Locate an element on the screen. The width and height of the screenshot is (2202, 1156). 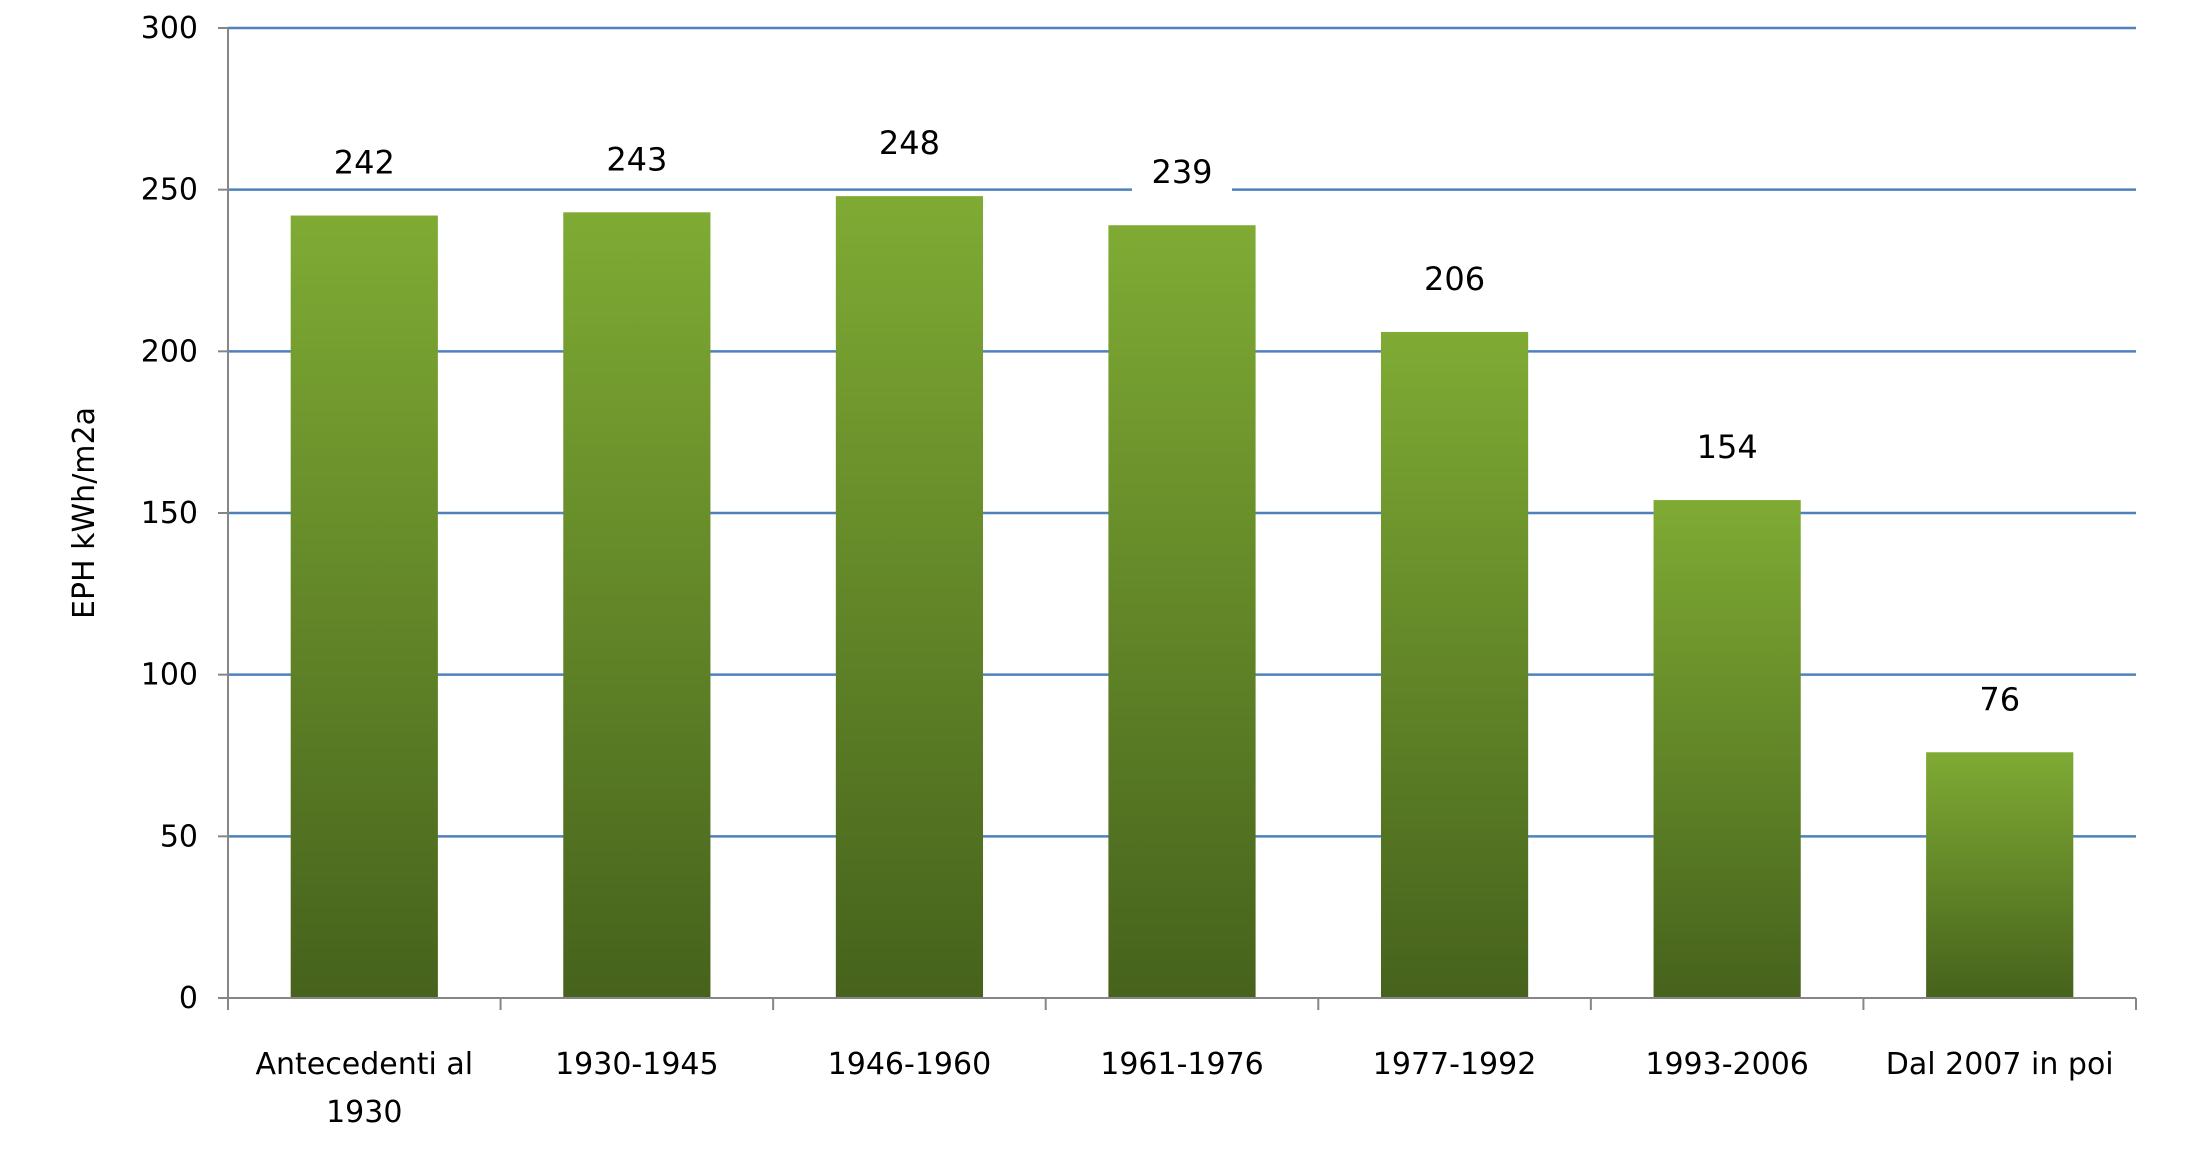
y-tick-label: 300 is located at coordinates (169, 28).